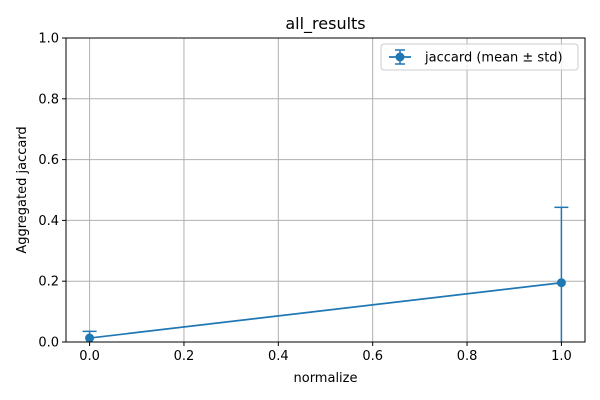  I want to click on y-tick-label: 0.2, so click(48, 282).